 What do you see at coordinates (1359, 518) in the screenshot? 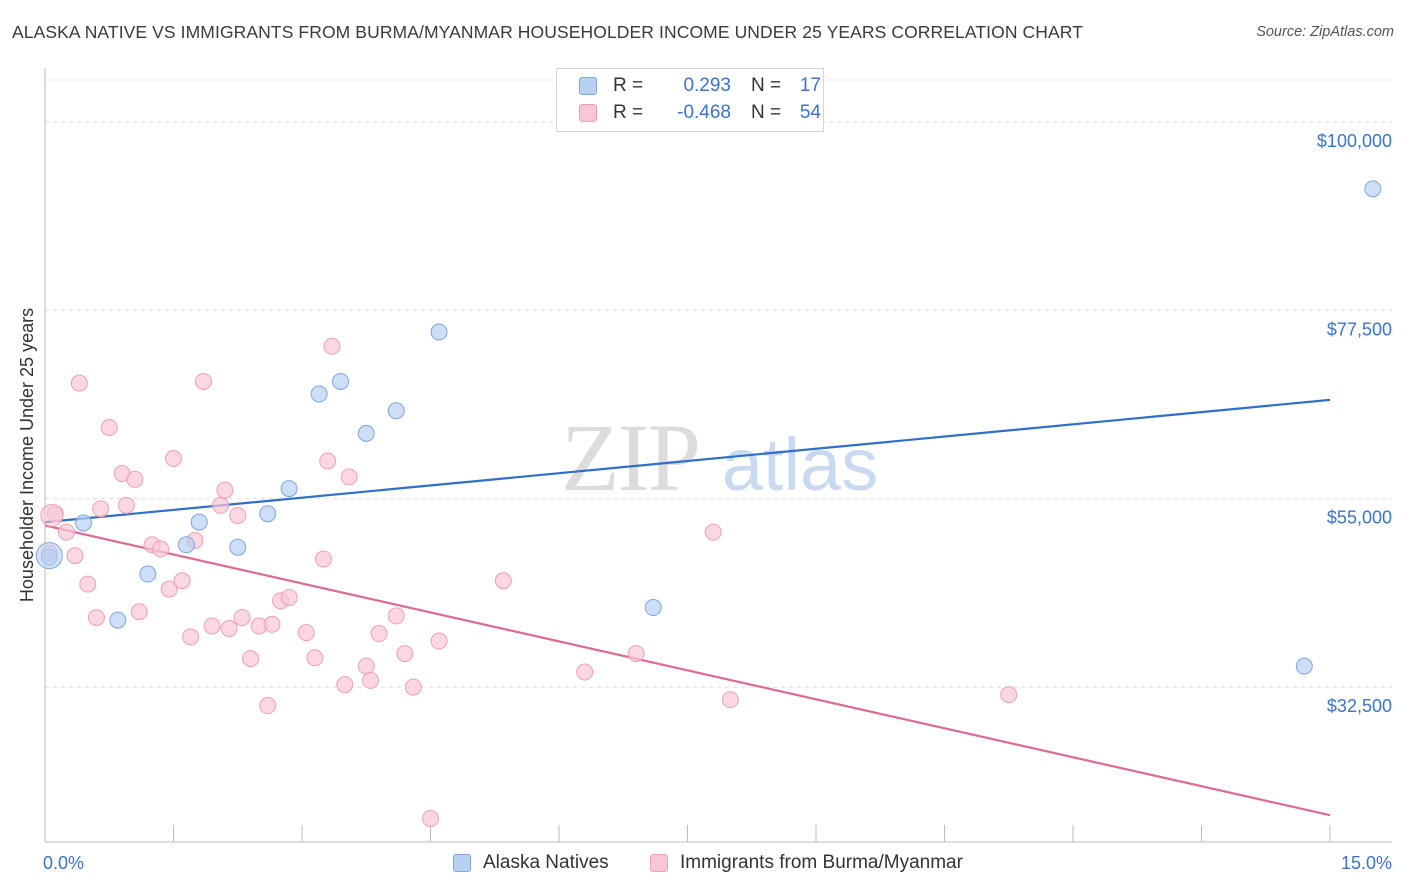
I see `y-tick-label: $55,000` at bounding box center [1359, 518].